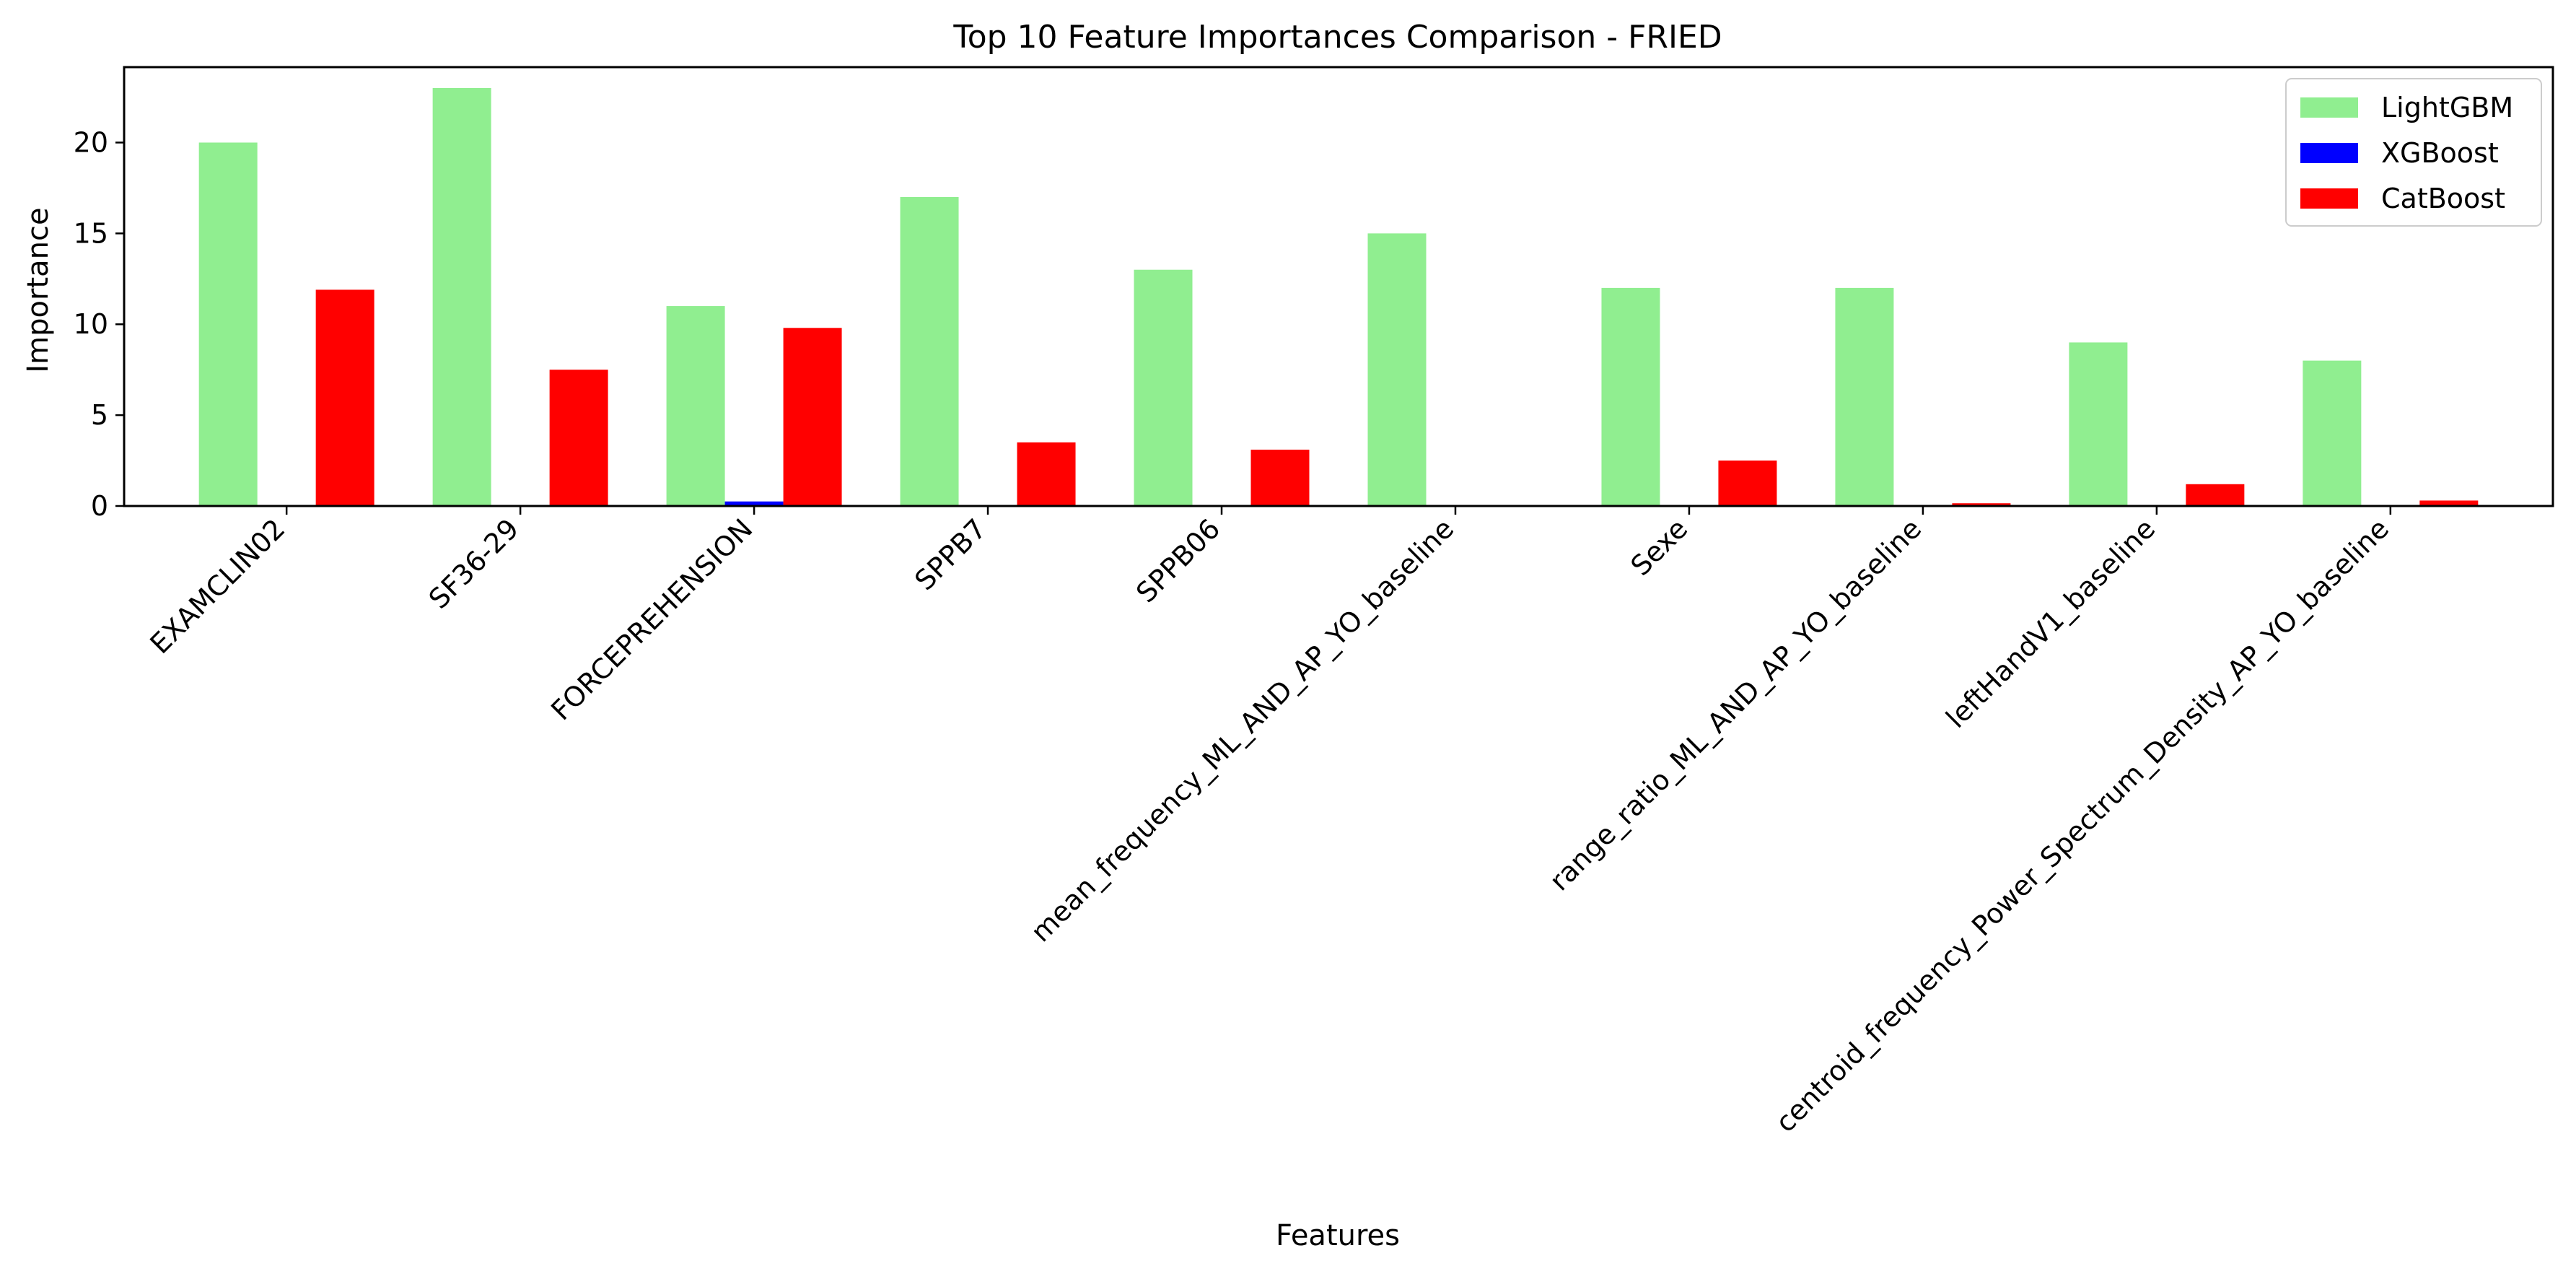 This screenshot has height=1274, width=2576. Describe the element at coordinates (1659, 547) in the screenshot. I see `x-tick-label: Sexe` at that location.